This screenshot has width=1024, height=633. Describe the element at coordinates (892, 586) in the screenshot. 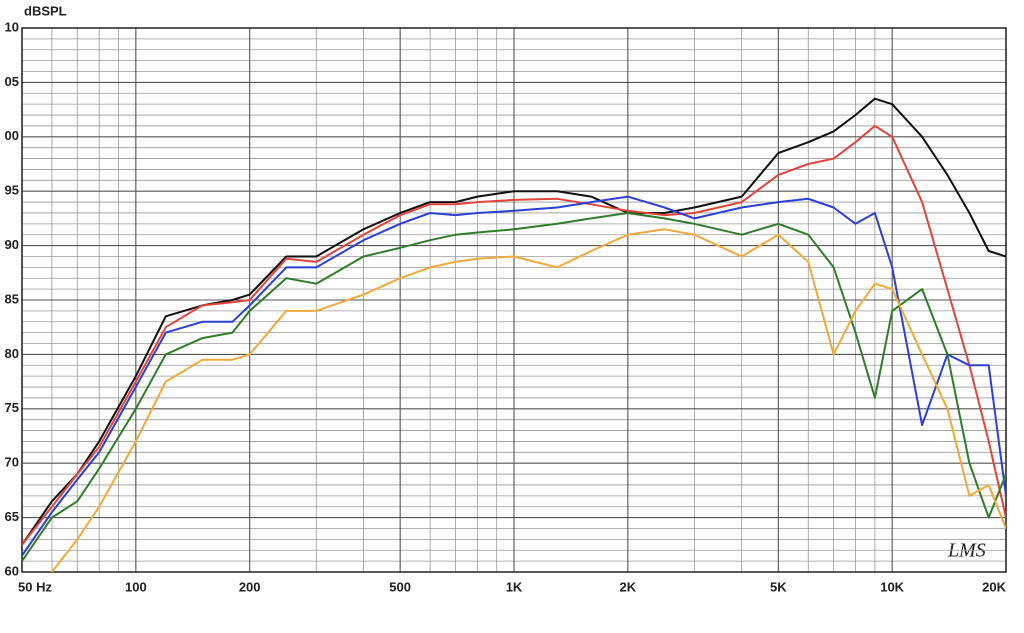

I see `x-tick-label: 10K` at that location.